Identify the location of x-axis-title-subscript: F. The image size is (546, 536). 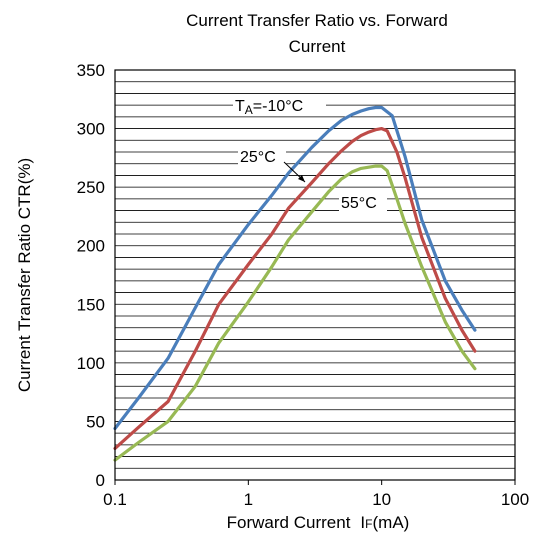
(368, 524).